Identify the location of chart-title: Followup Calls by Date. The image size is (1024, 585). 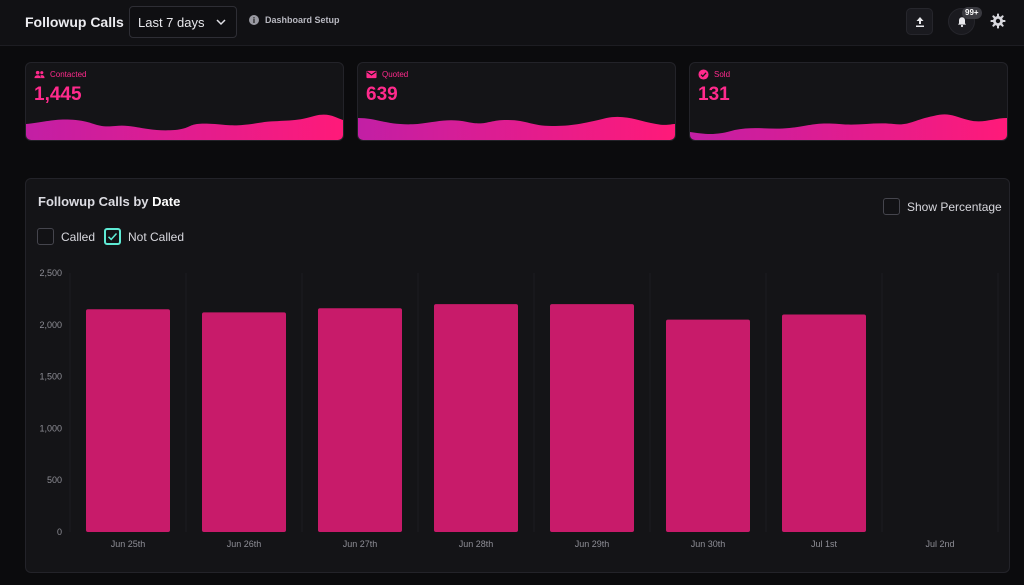
(109, 201).